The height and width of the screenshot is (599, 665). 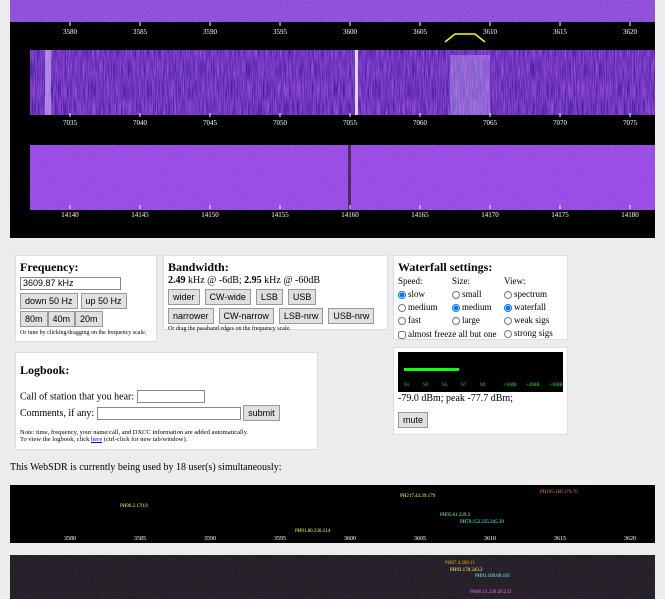 I want to click on bw-text: kHz @ -60dB, so click(x=292, y=280).